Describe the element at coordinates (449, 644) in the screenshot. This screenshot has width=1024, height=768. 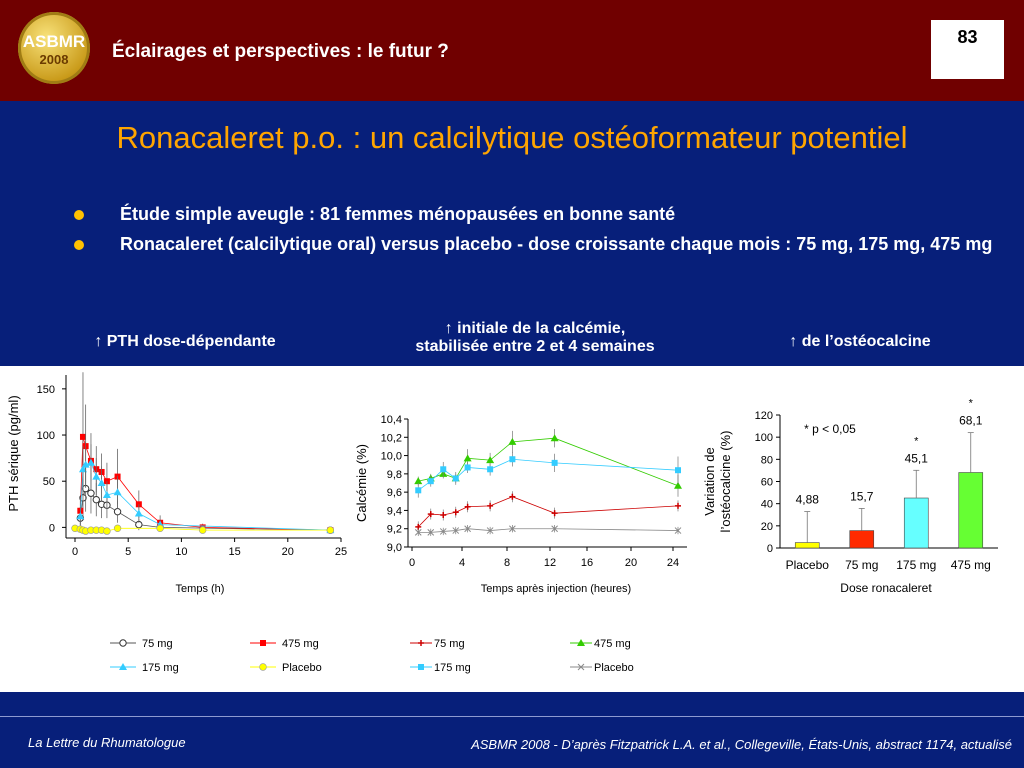
I see `calc-legend-label: 75 mg` at that location.